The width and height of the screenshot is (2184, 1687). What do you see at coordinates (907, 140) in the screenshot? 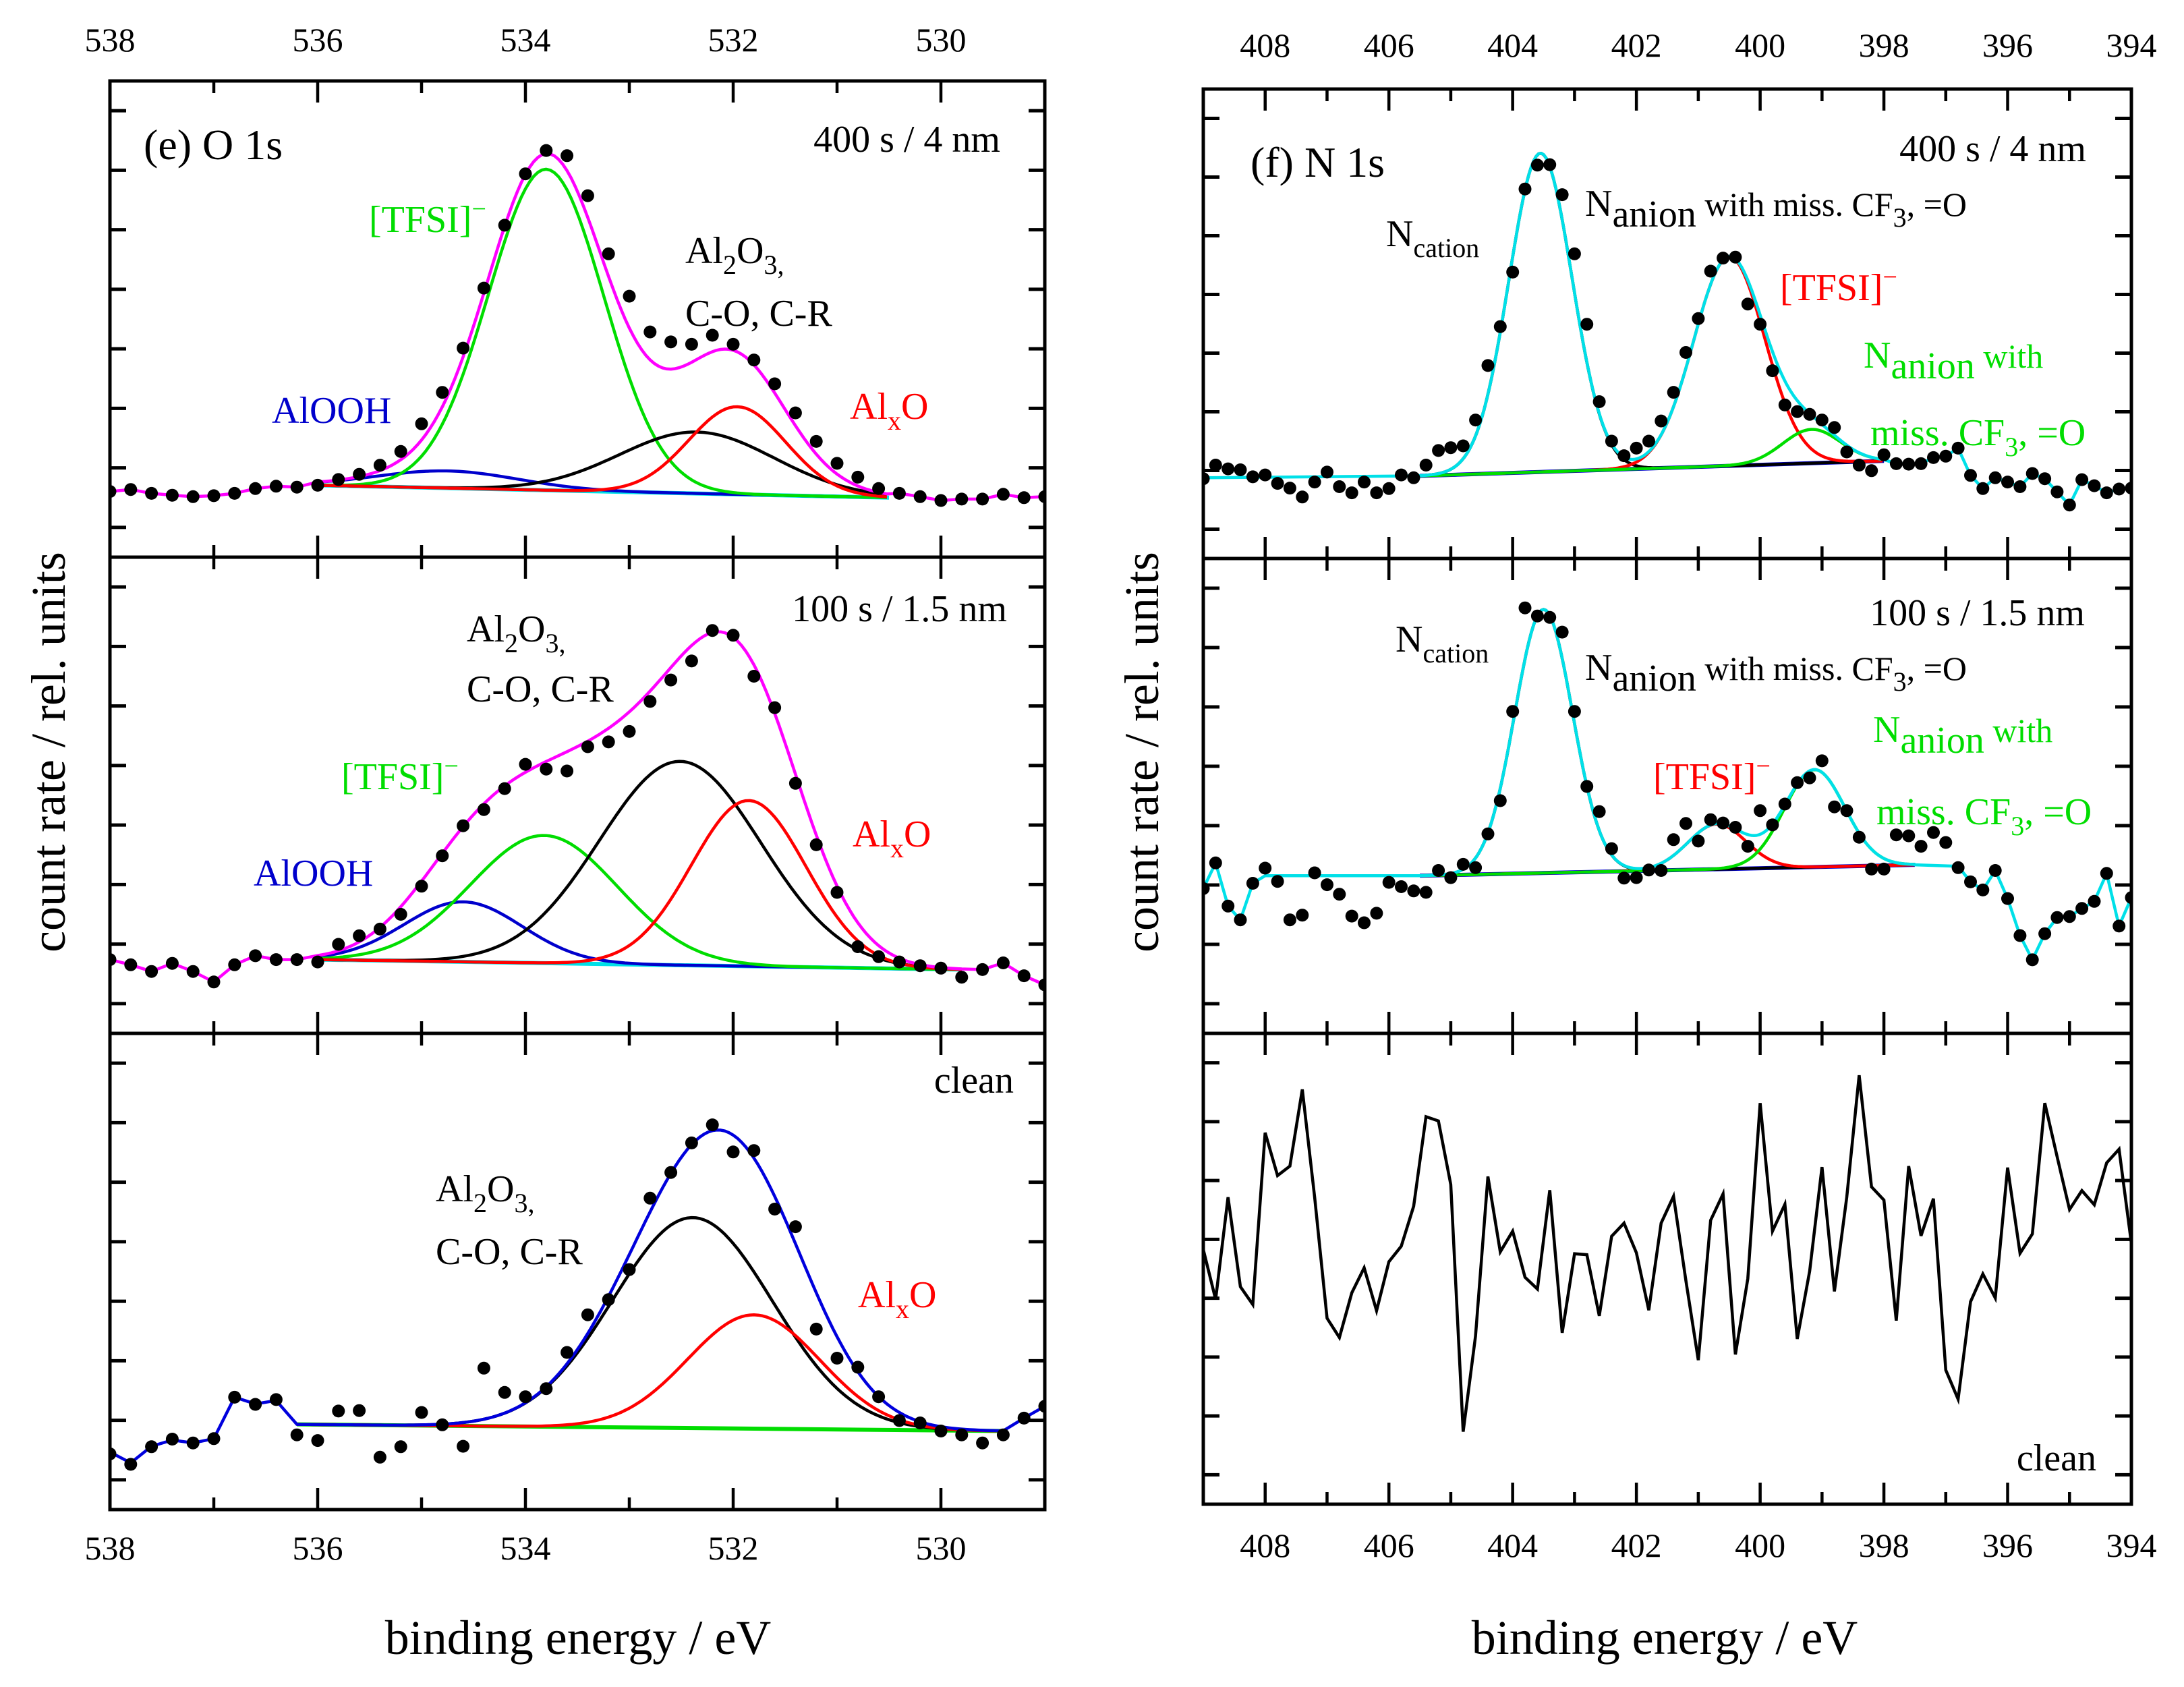
I see `panel-label-e1: 400 s / 4 nm` at bounding box center [907, 140].